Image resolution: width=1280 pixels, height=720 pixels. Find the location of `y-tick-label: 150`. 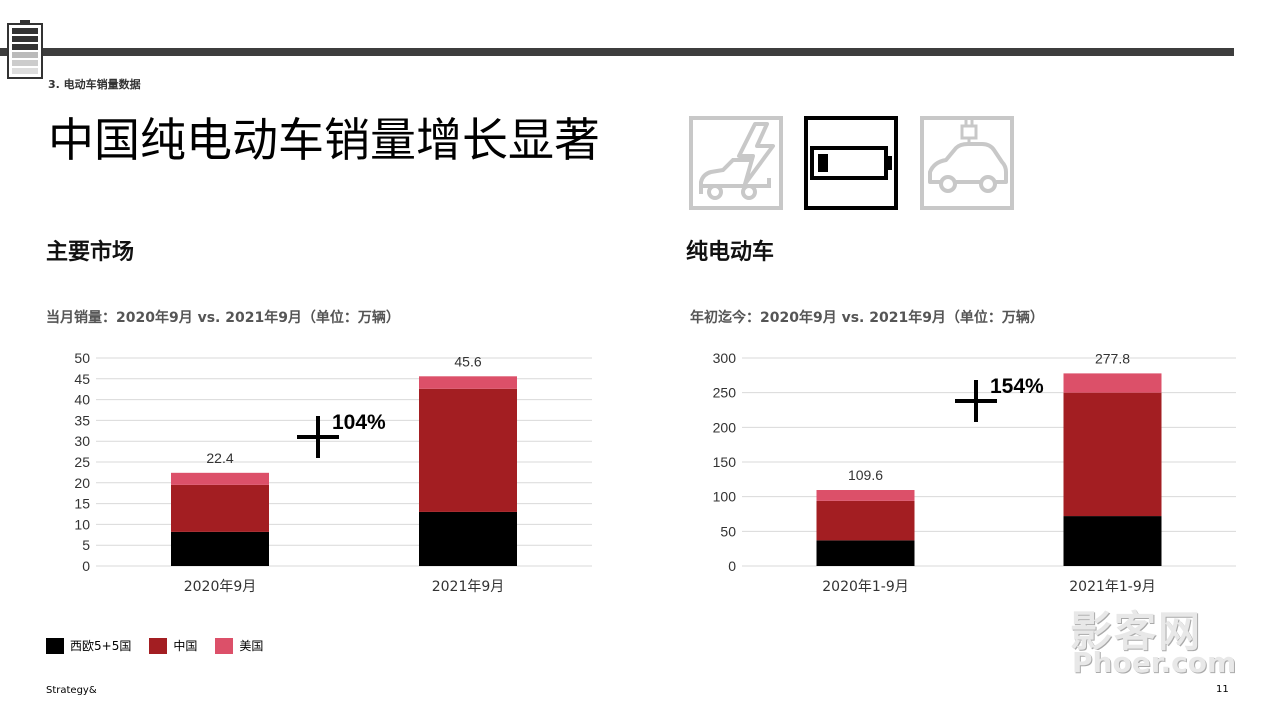

y-tick-label: 150 is located at coordinates (725, 462).